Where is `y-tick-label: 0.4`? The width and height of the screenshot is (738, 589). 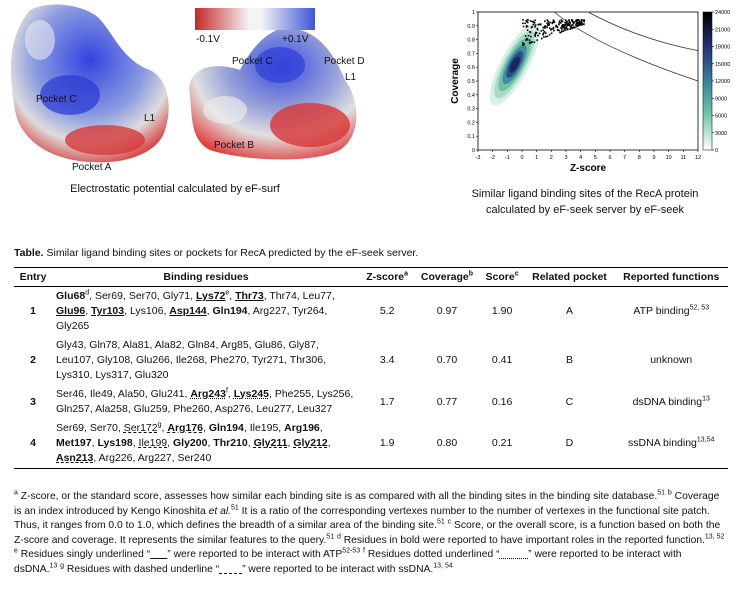
y-tick-label: 0.4 is located at coordinates (471, 96).